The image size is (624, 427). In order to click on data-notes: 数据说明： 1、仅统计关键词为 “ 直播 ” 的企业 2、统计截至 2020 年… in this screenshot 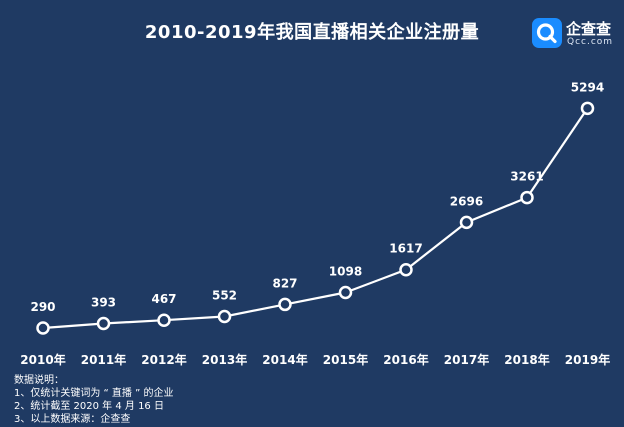, I will do `click(93, 400)`.